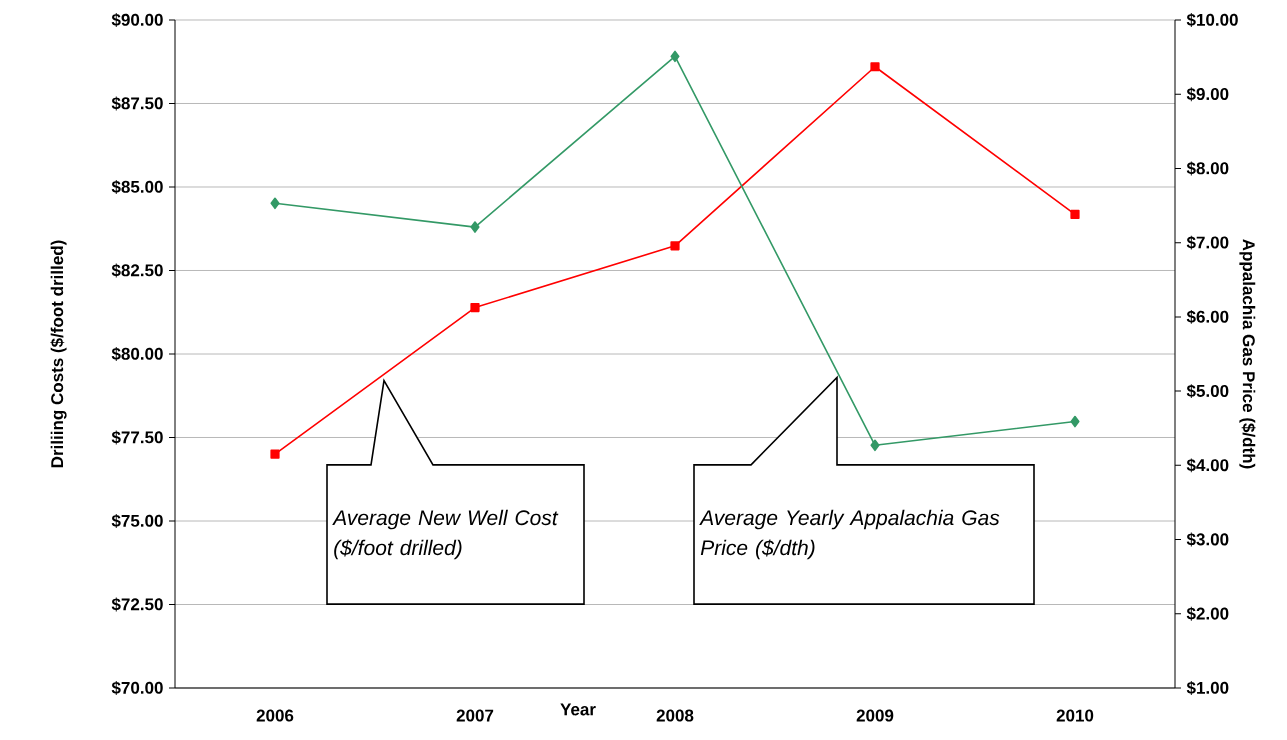 This screenshot has height=740, width=1287. Describe the element at coordinates (137, 103) in the screenshot. I see `y-tick-label: $87.50` at that location.